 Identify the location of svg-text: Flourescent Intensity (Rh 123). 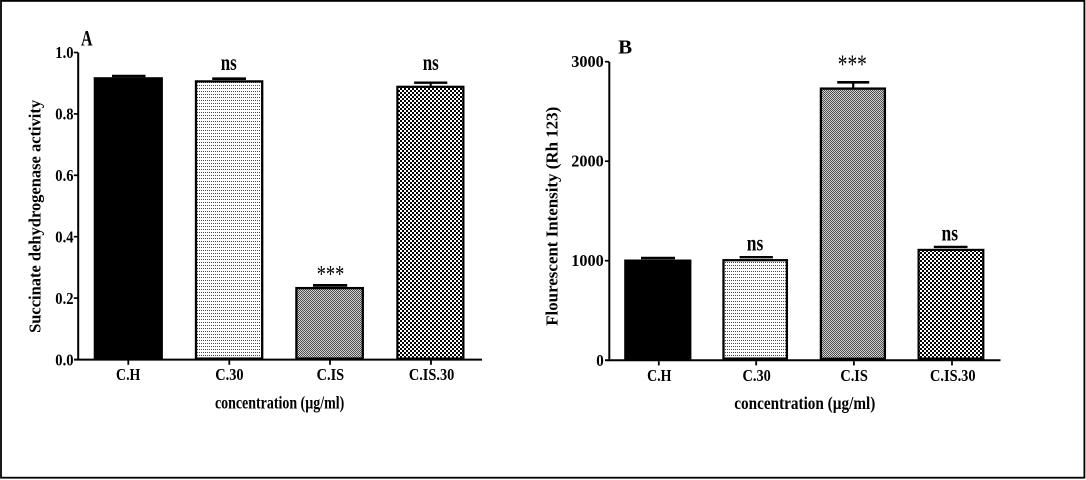
(551, 216).